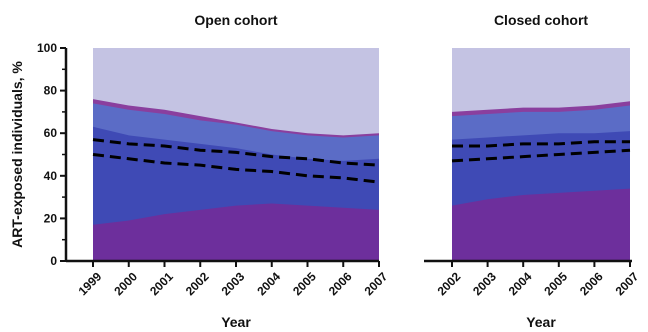  I want to click on x-tick-label: 1999, so click(90, 283).